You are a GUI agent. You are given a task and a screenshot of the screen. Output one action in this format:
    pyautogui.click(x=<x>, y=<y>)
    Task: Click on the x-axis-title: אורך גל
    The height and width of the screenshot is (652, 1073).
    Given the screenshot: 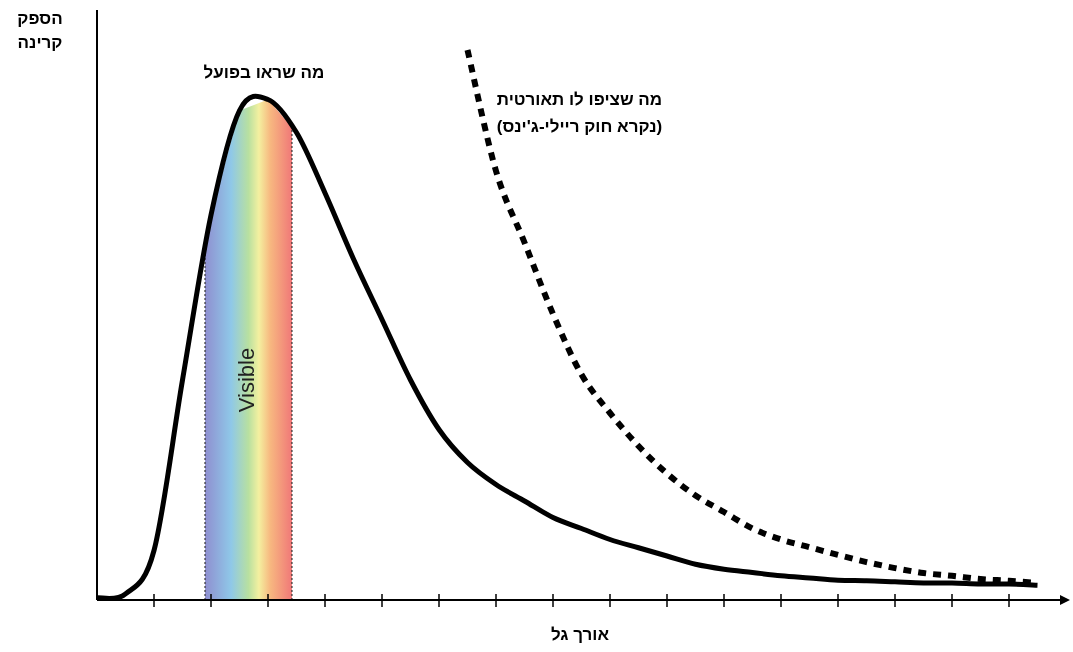 What is the action you would take?
    pyautogui.click(x=580, y=634)
    